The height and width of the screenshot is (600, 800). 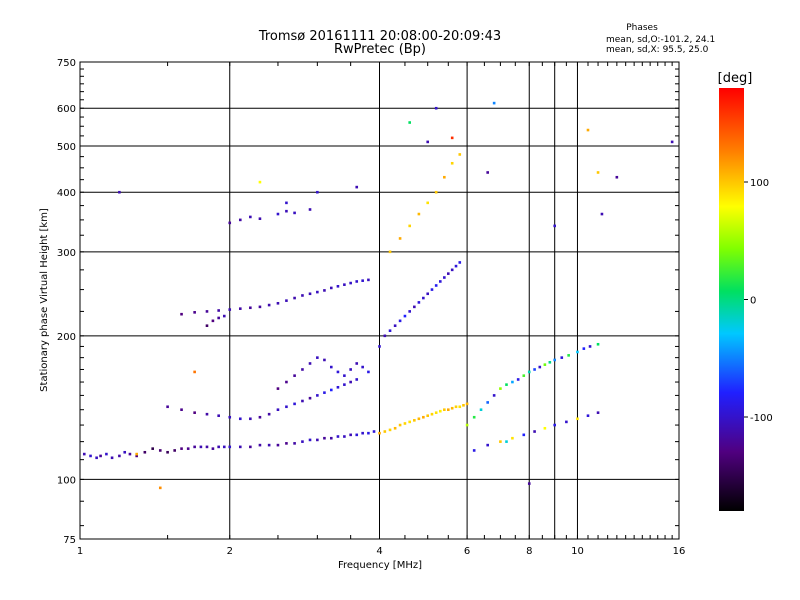 I want to click on x-tick-label: 10, so click(x=577, y=551).